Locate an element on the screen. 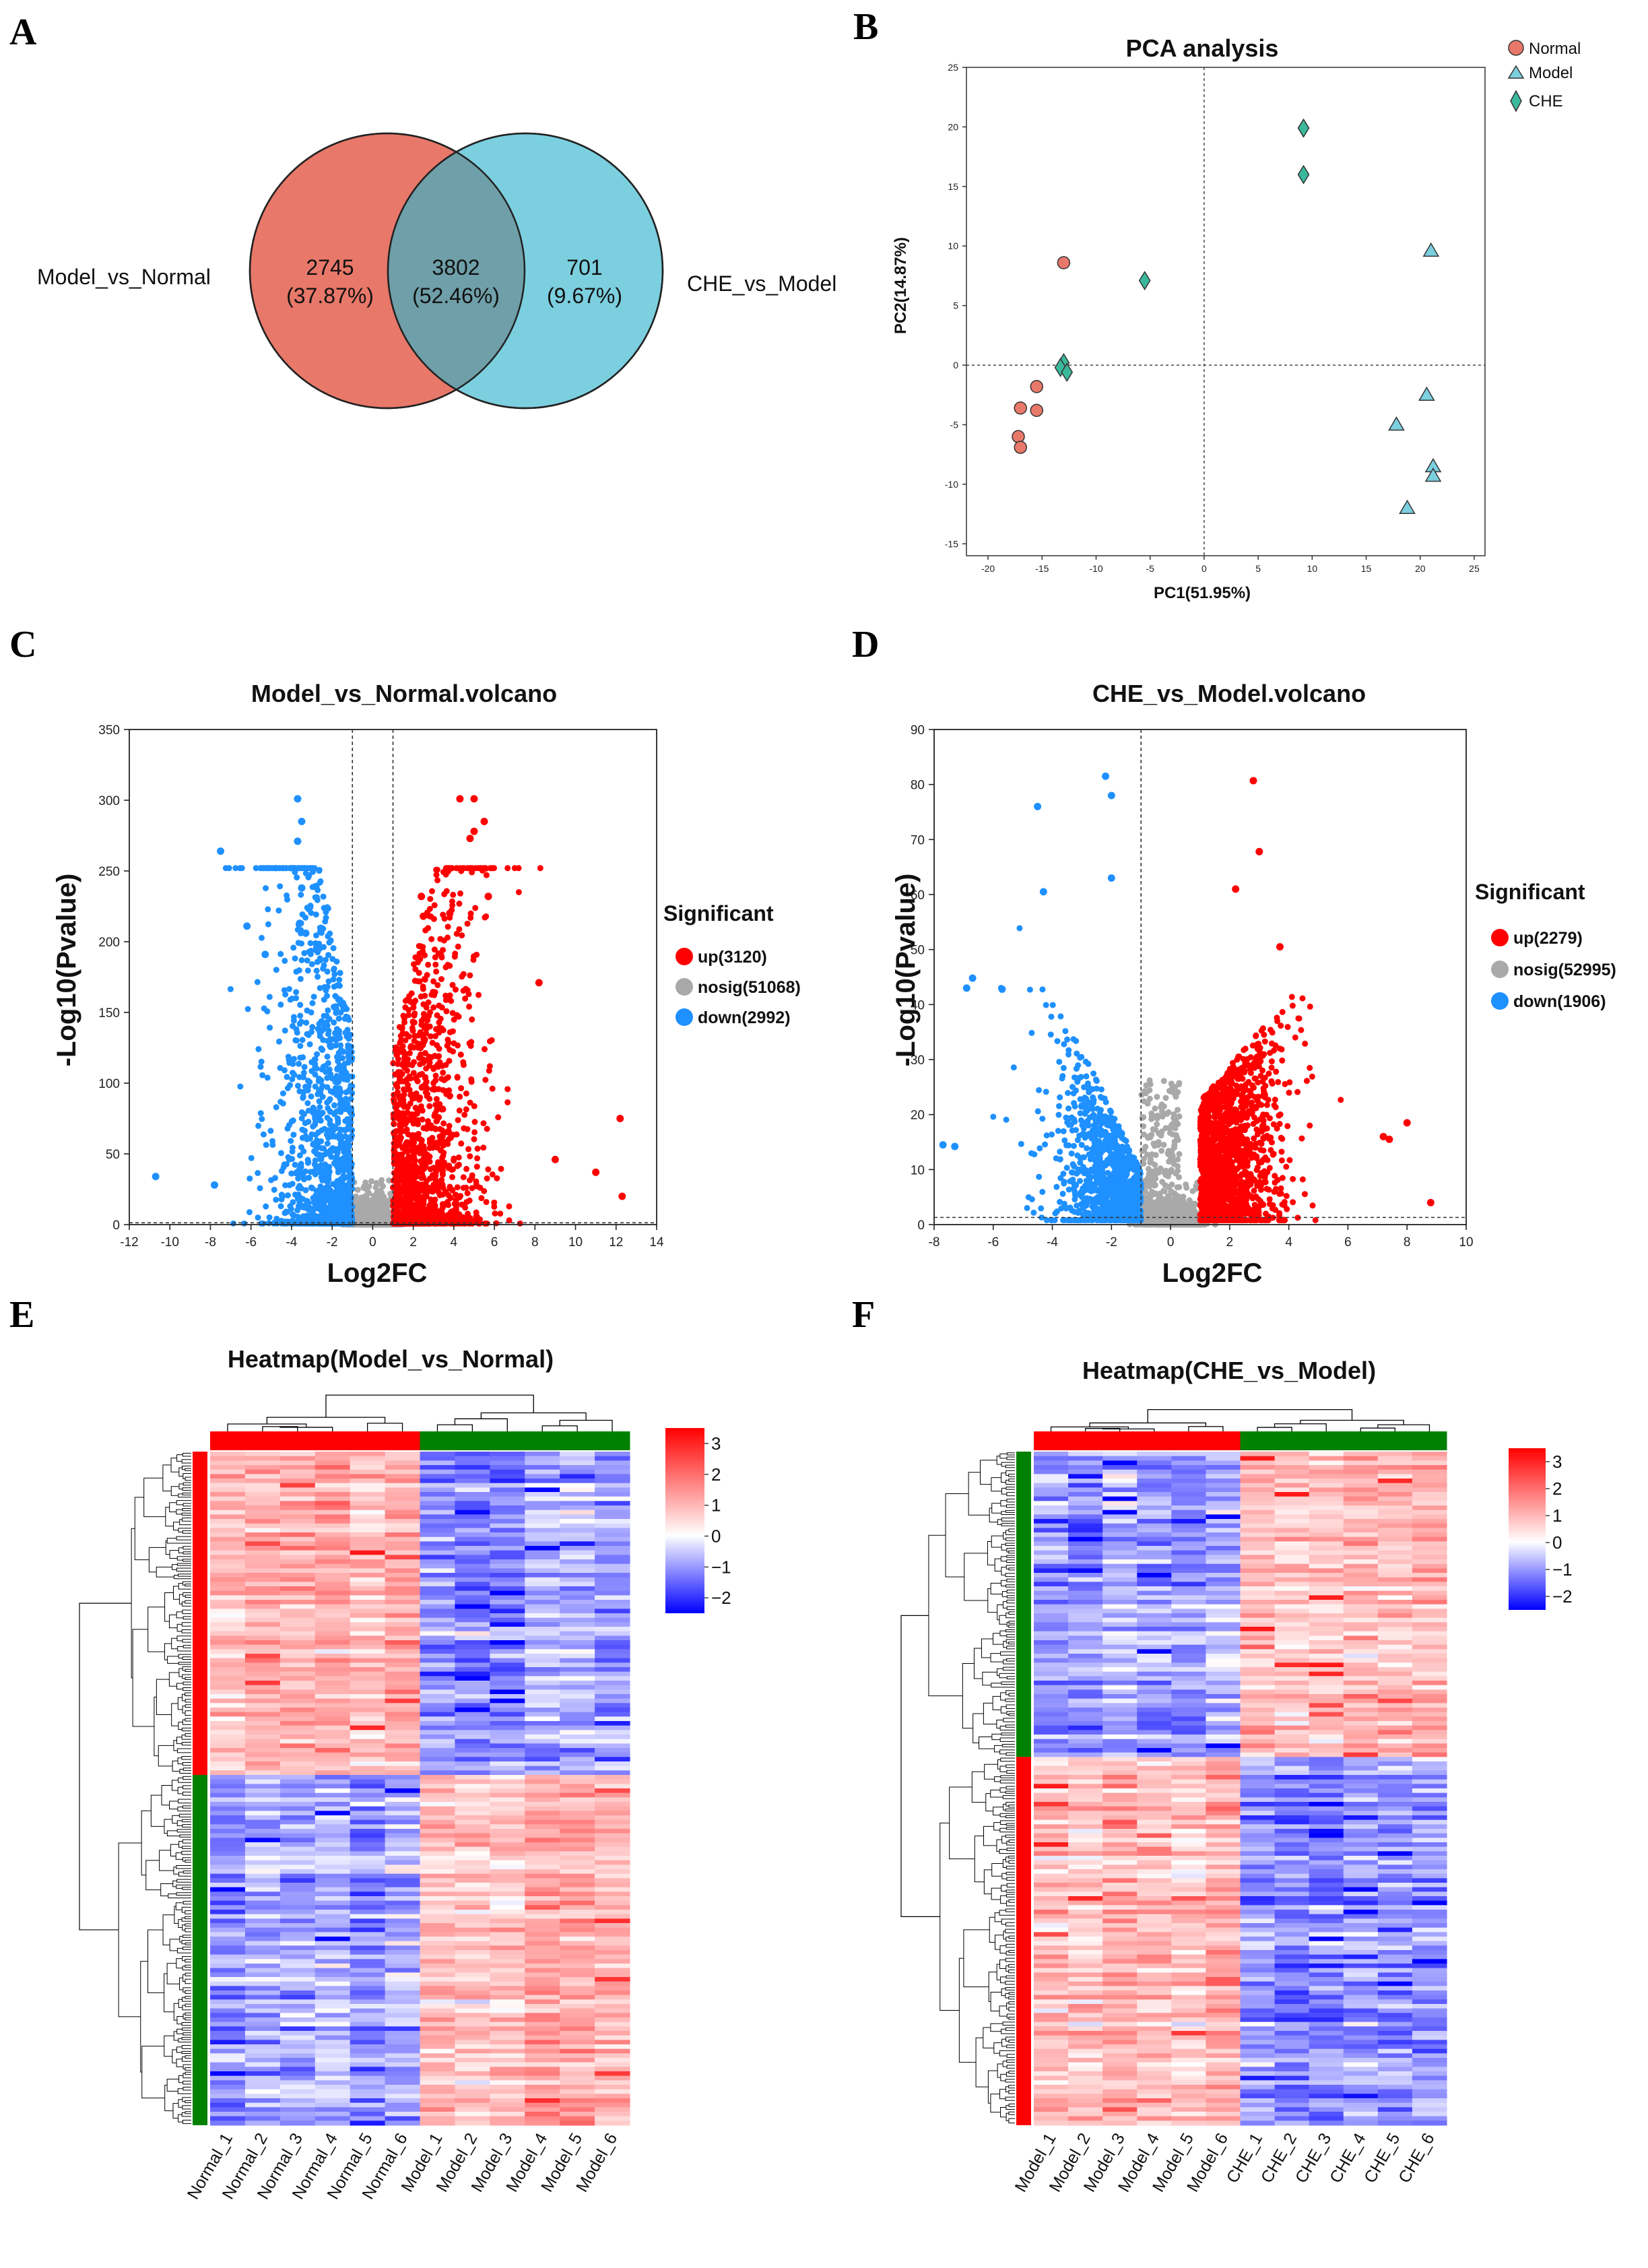  legend-label-model: Model is located at coordinates (1551, 73).